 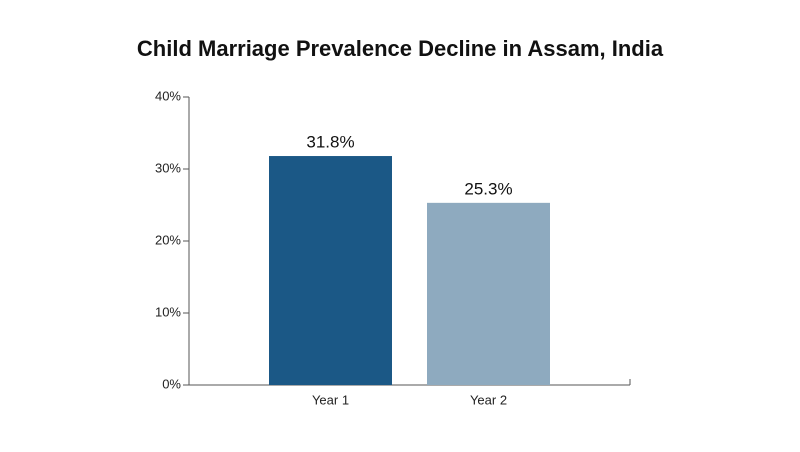 I want to click on x-tick-label: Year 2, so click(x=488, y=399).